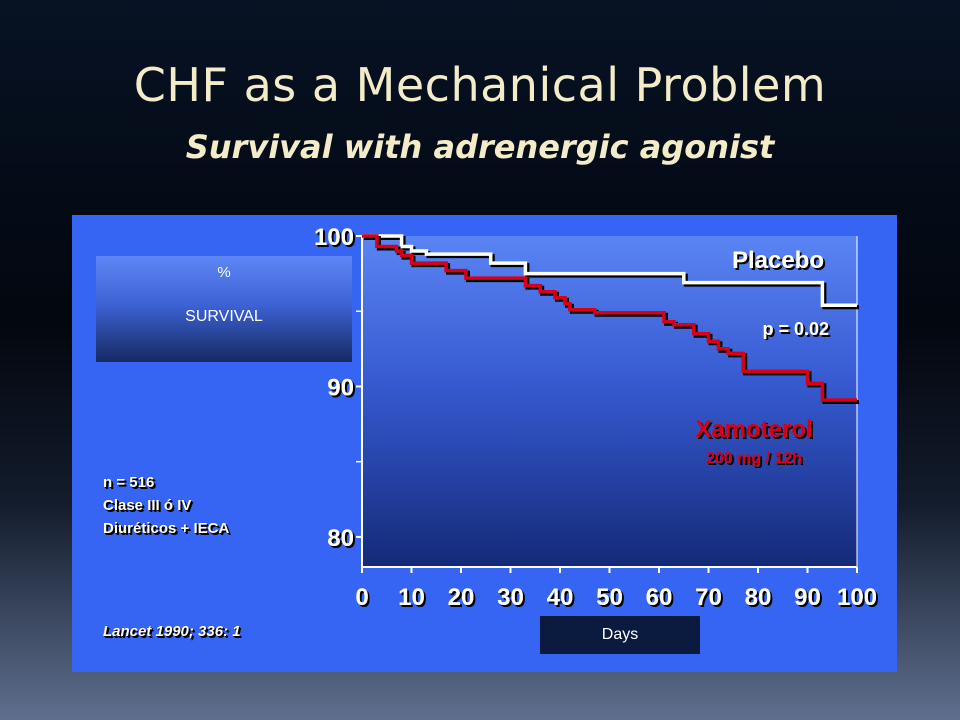 The width and height of the screenshot is (960, 720). Describe the element at coordinates (411, 597) in the screenshot. I see `x-tick-label: 10` at that location.